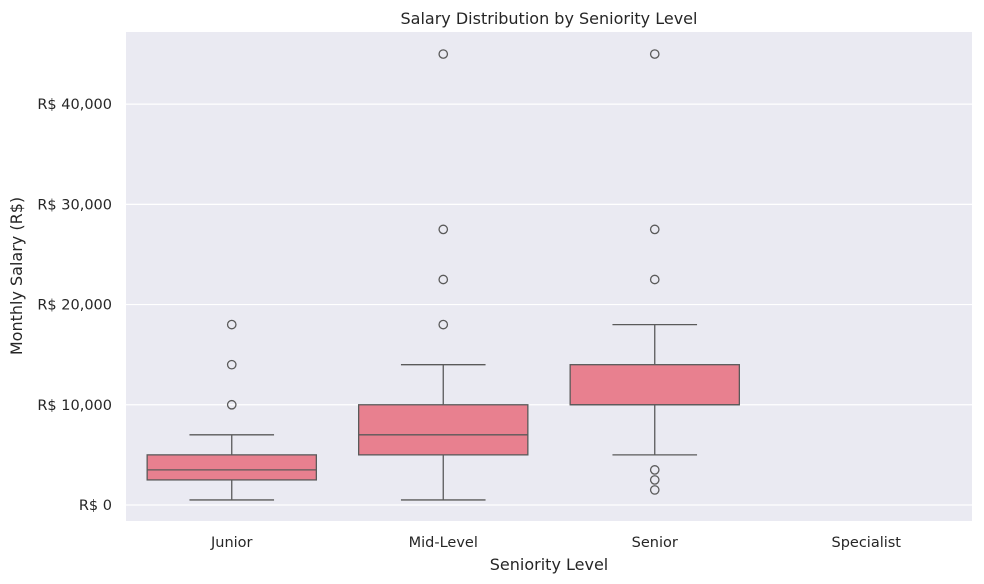 The image size is (984, 584). Describe the element at coordinates (555, 543) in the screenshot. I see `x-tick-labels: Junior Mid-Level Senior Specialist` at that location.